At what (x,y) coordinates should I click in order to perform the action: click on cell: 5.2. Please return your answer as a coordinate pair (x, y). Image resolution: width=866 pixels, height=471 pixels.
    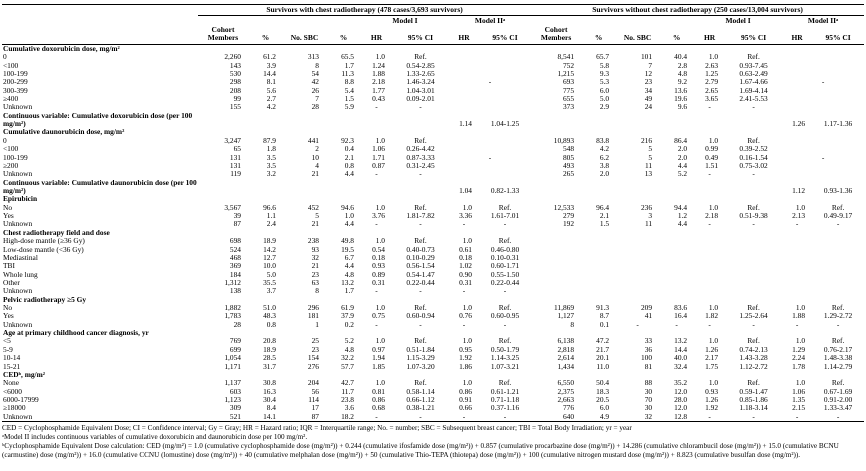
    Looking at the image, I should click on (682, 174).